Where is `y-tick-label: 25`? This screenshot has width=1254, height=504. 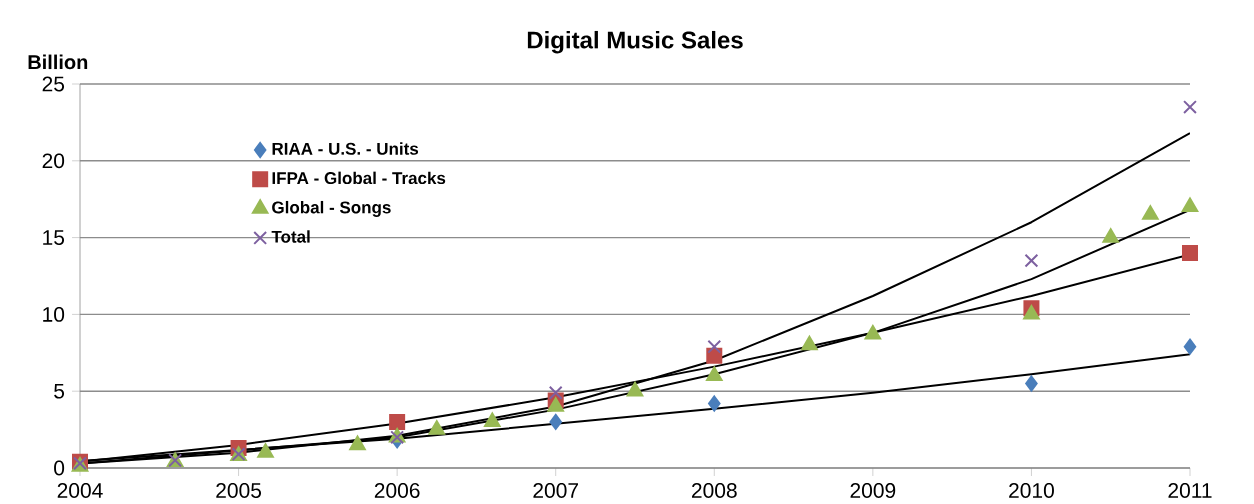 y-tick-label: 25 is located at coordinates (53, 84).